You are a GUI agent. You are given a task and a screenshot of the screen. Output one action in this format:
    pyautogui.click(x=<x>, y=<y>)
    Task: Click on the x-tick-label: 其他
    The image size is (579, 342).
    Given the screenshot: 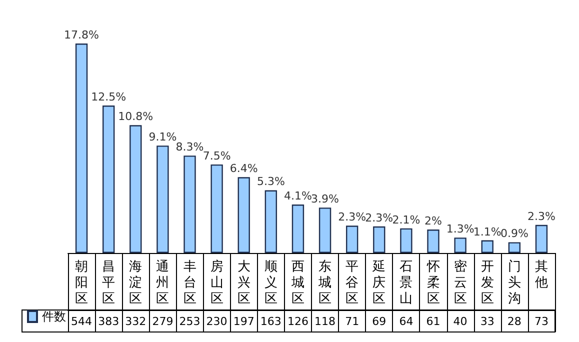 What is the action you would take?
    pyautogui.click(x=541, y=275)
    